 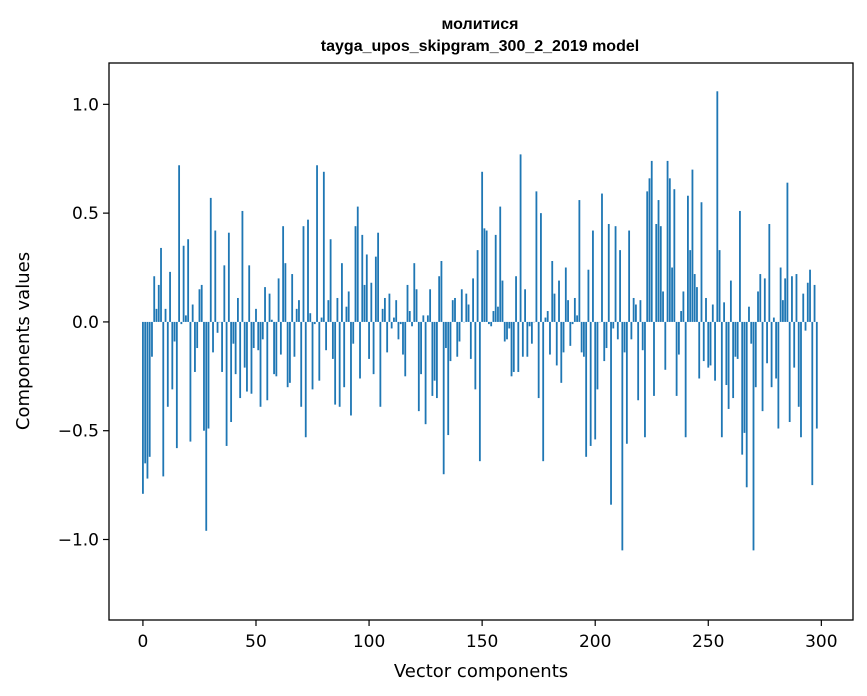 What do you see at coordinates (23, 341) in the screenshot?
I see `y-axis-label: Components values` at bounding box center [23, 341].